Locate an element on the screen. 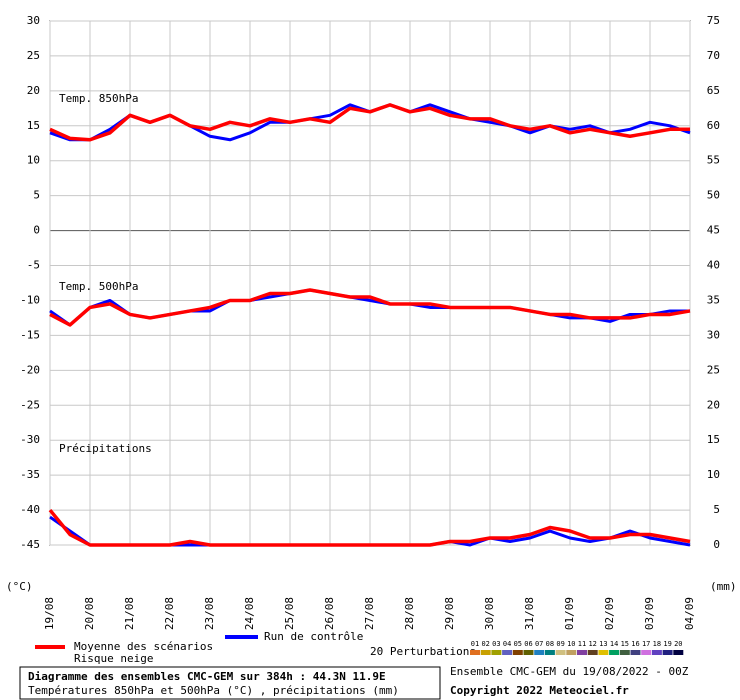 The width and height of the screenshot is (740, 700). y2-tick-label: 10 is located at coordinates (713, 474).